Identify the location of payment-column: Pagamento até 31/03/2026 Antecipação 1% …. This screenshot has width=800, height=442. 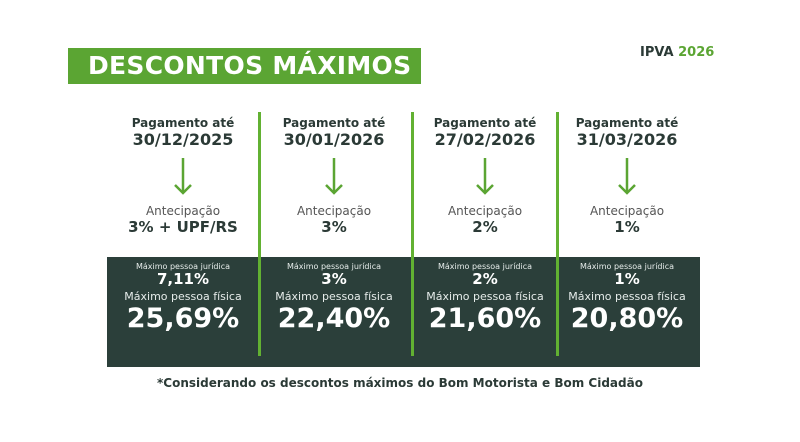
(627, 225).